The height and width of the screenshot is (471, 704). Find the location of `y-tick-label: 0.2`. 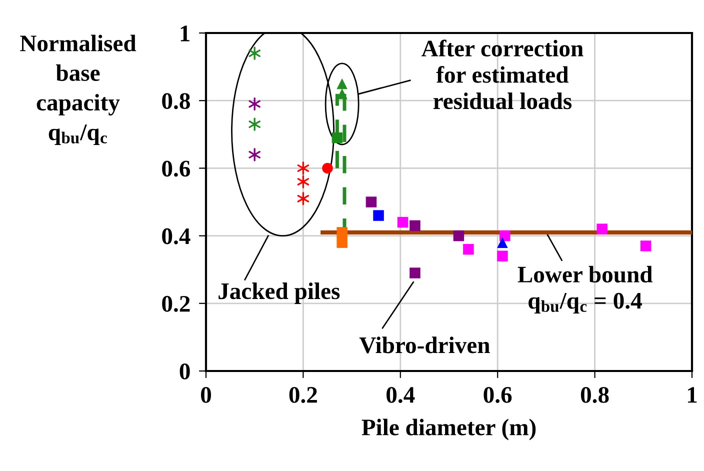

y-tick-label: 0.2 is located at coordinates (176, 304).